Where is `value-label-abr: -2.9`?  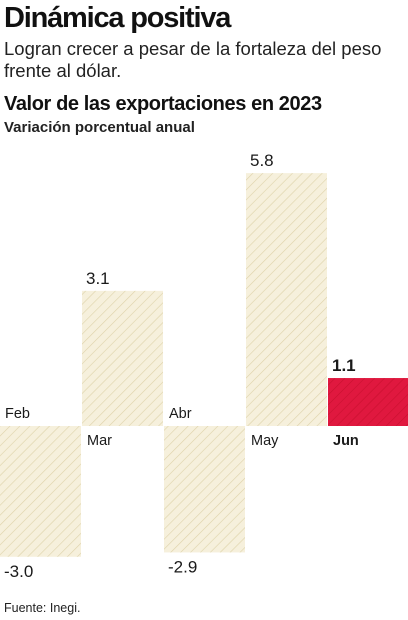
value-label-abr: -2.9 is located at coordinates (182, 566).